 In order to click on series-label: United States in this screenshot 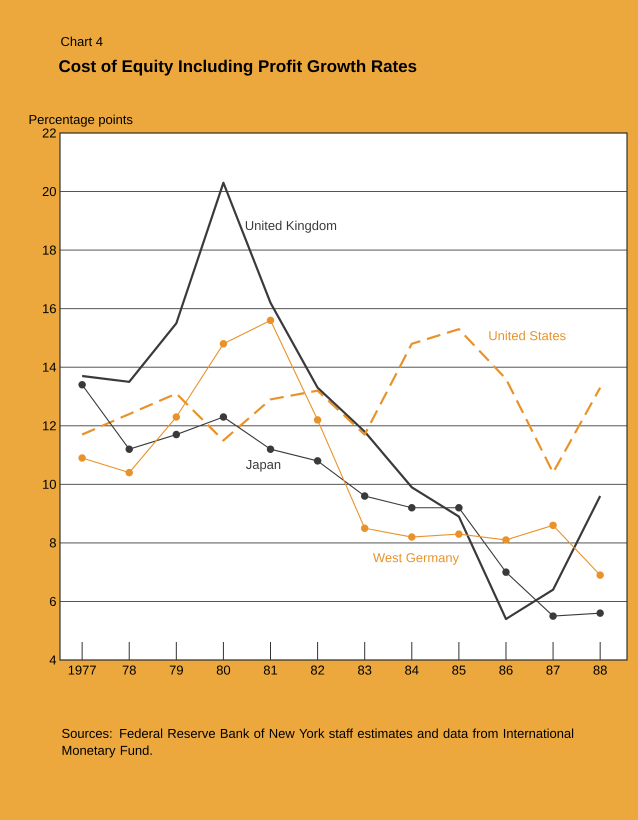, I will do `click(527, 335)`.